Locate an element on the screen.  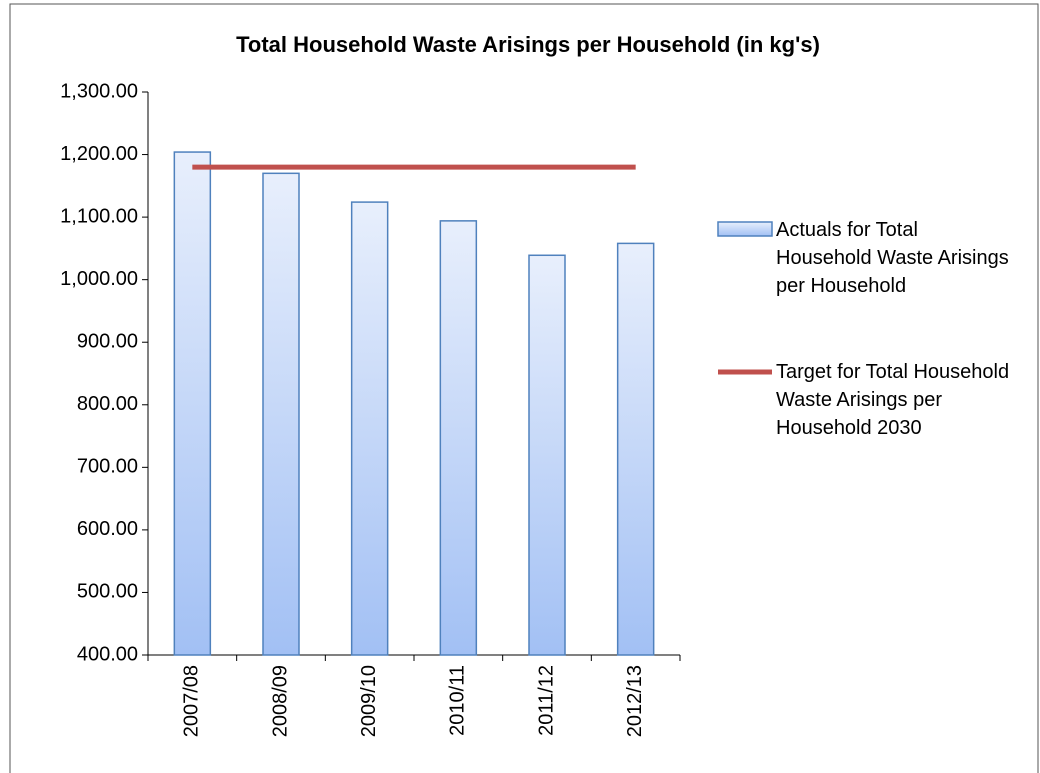
y-tick-label: 1,100.00 is located at coordinates (99, 216).